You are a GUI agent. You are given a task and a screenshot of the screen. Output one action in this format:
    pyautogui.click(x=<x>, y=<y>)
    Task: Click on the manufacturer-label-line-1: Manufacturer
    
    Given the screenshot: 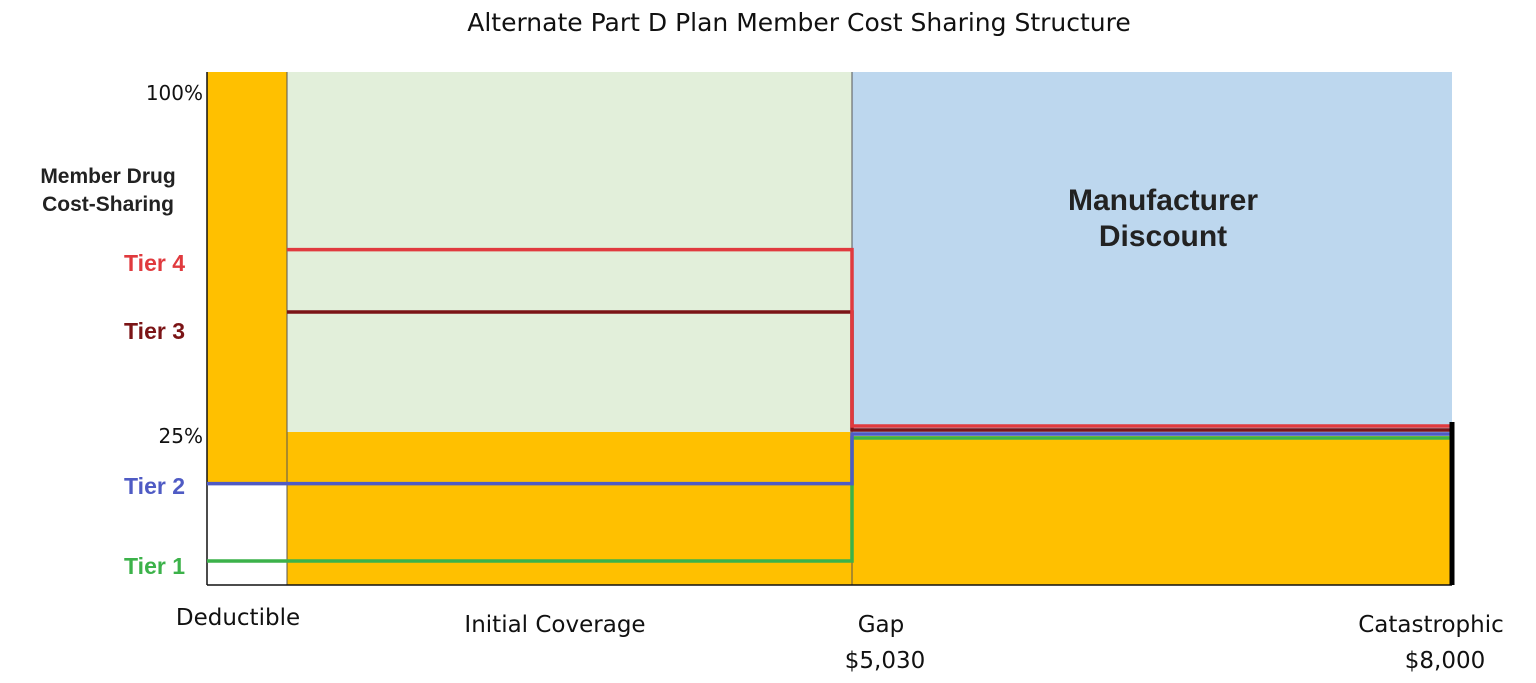 What is the action you would take?
    pyautogui.click(x=1163, y=200)
    